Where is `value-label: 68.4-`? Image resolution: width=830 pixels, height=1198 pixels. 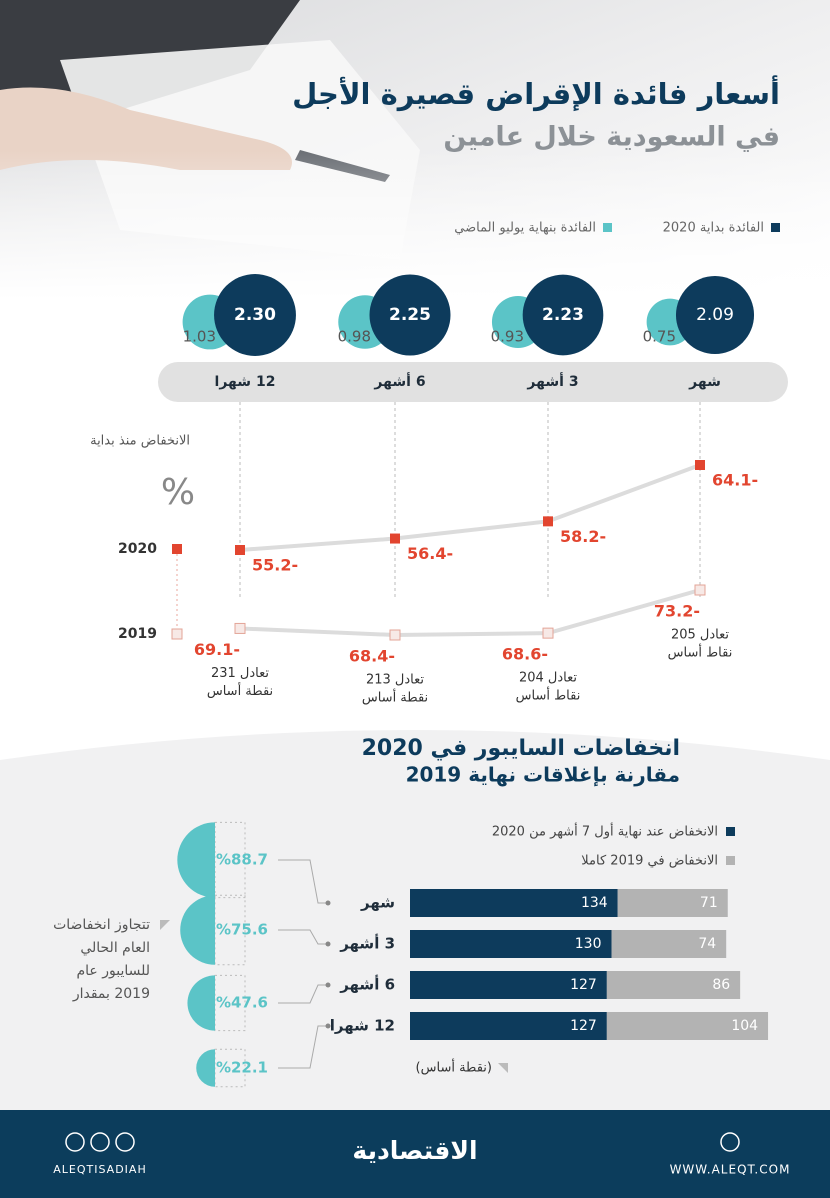
value-label: 68.4- is located at coordinates (372, 656).